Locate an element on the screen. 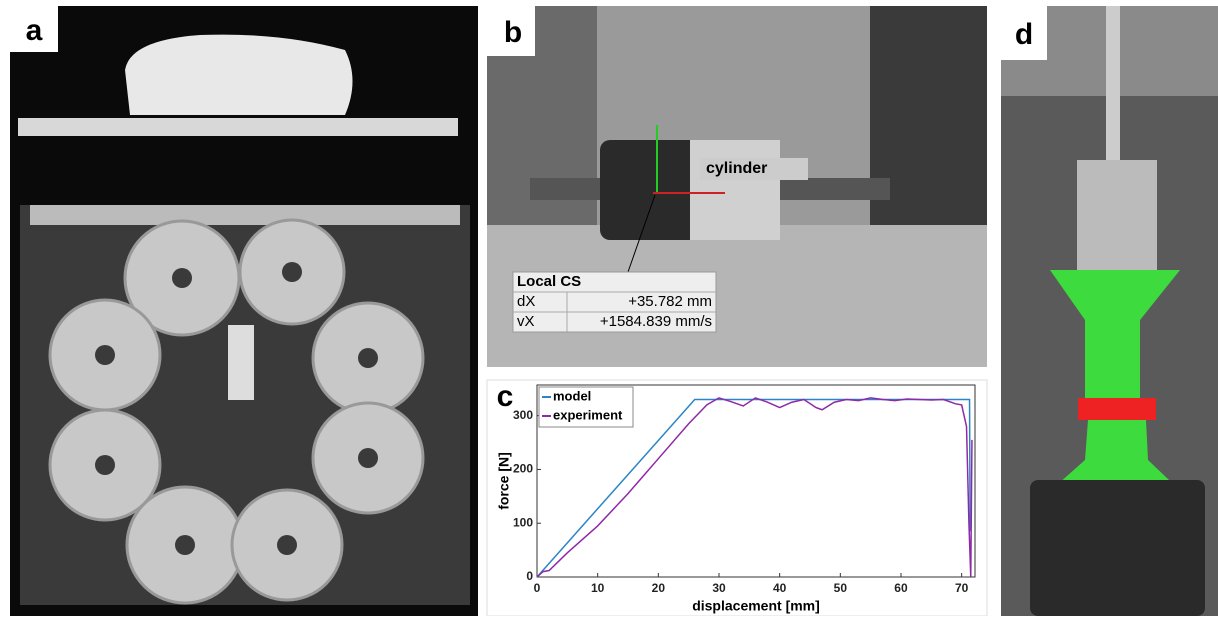 Image resolution: width=1218 pixels, height=621 pixels. table-cell: dX is located at coordinates (526, 301).